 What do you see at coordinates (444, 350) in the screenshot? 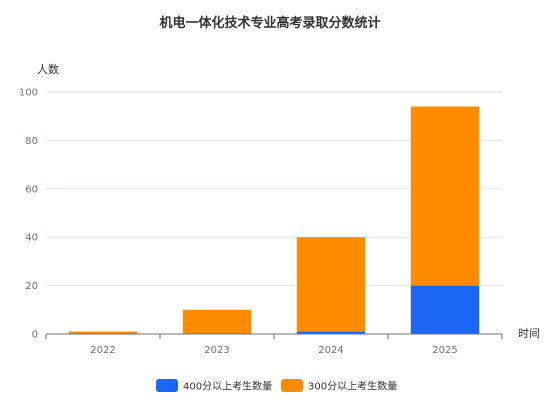
I see `x-tick-label: 2025` at bounding box center [444, 350].